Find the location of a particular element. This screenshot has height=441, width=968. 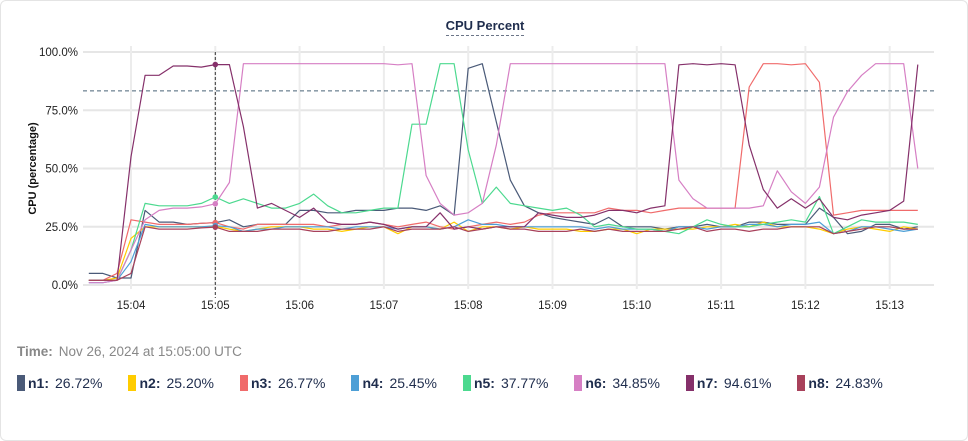

legend-item-n7: n7: 94.61% is located at coordinates (728, 383).